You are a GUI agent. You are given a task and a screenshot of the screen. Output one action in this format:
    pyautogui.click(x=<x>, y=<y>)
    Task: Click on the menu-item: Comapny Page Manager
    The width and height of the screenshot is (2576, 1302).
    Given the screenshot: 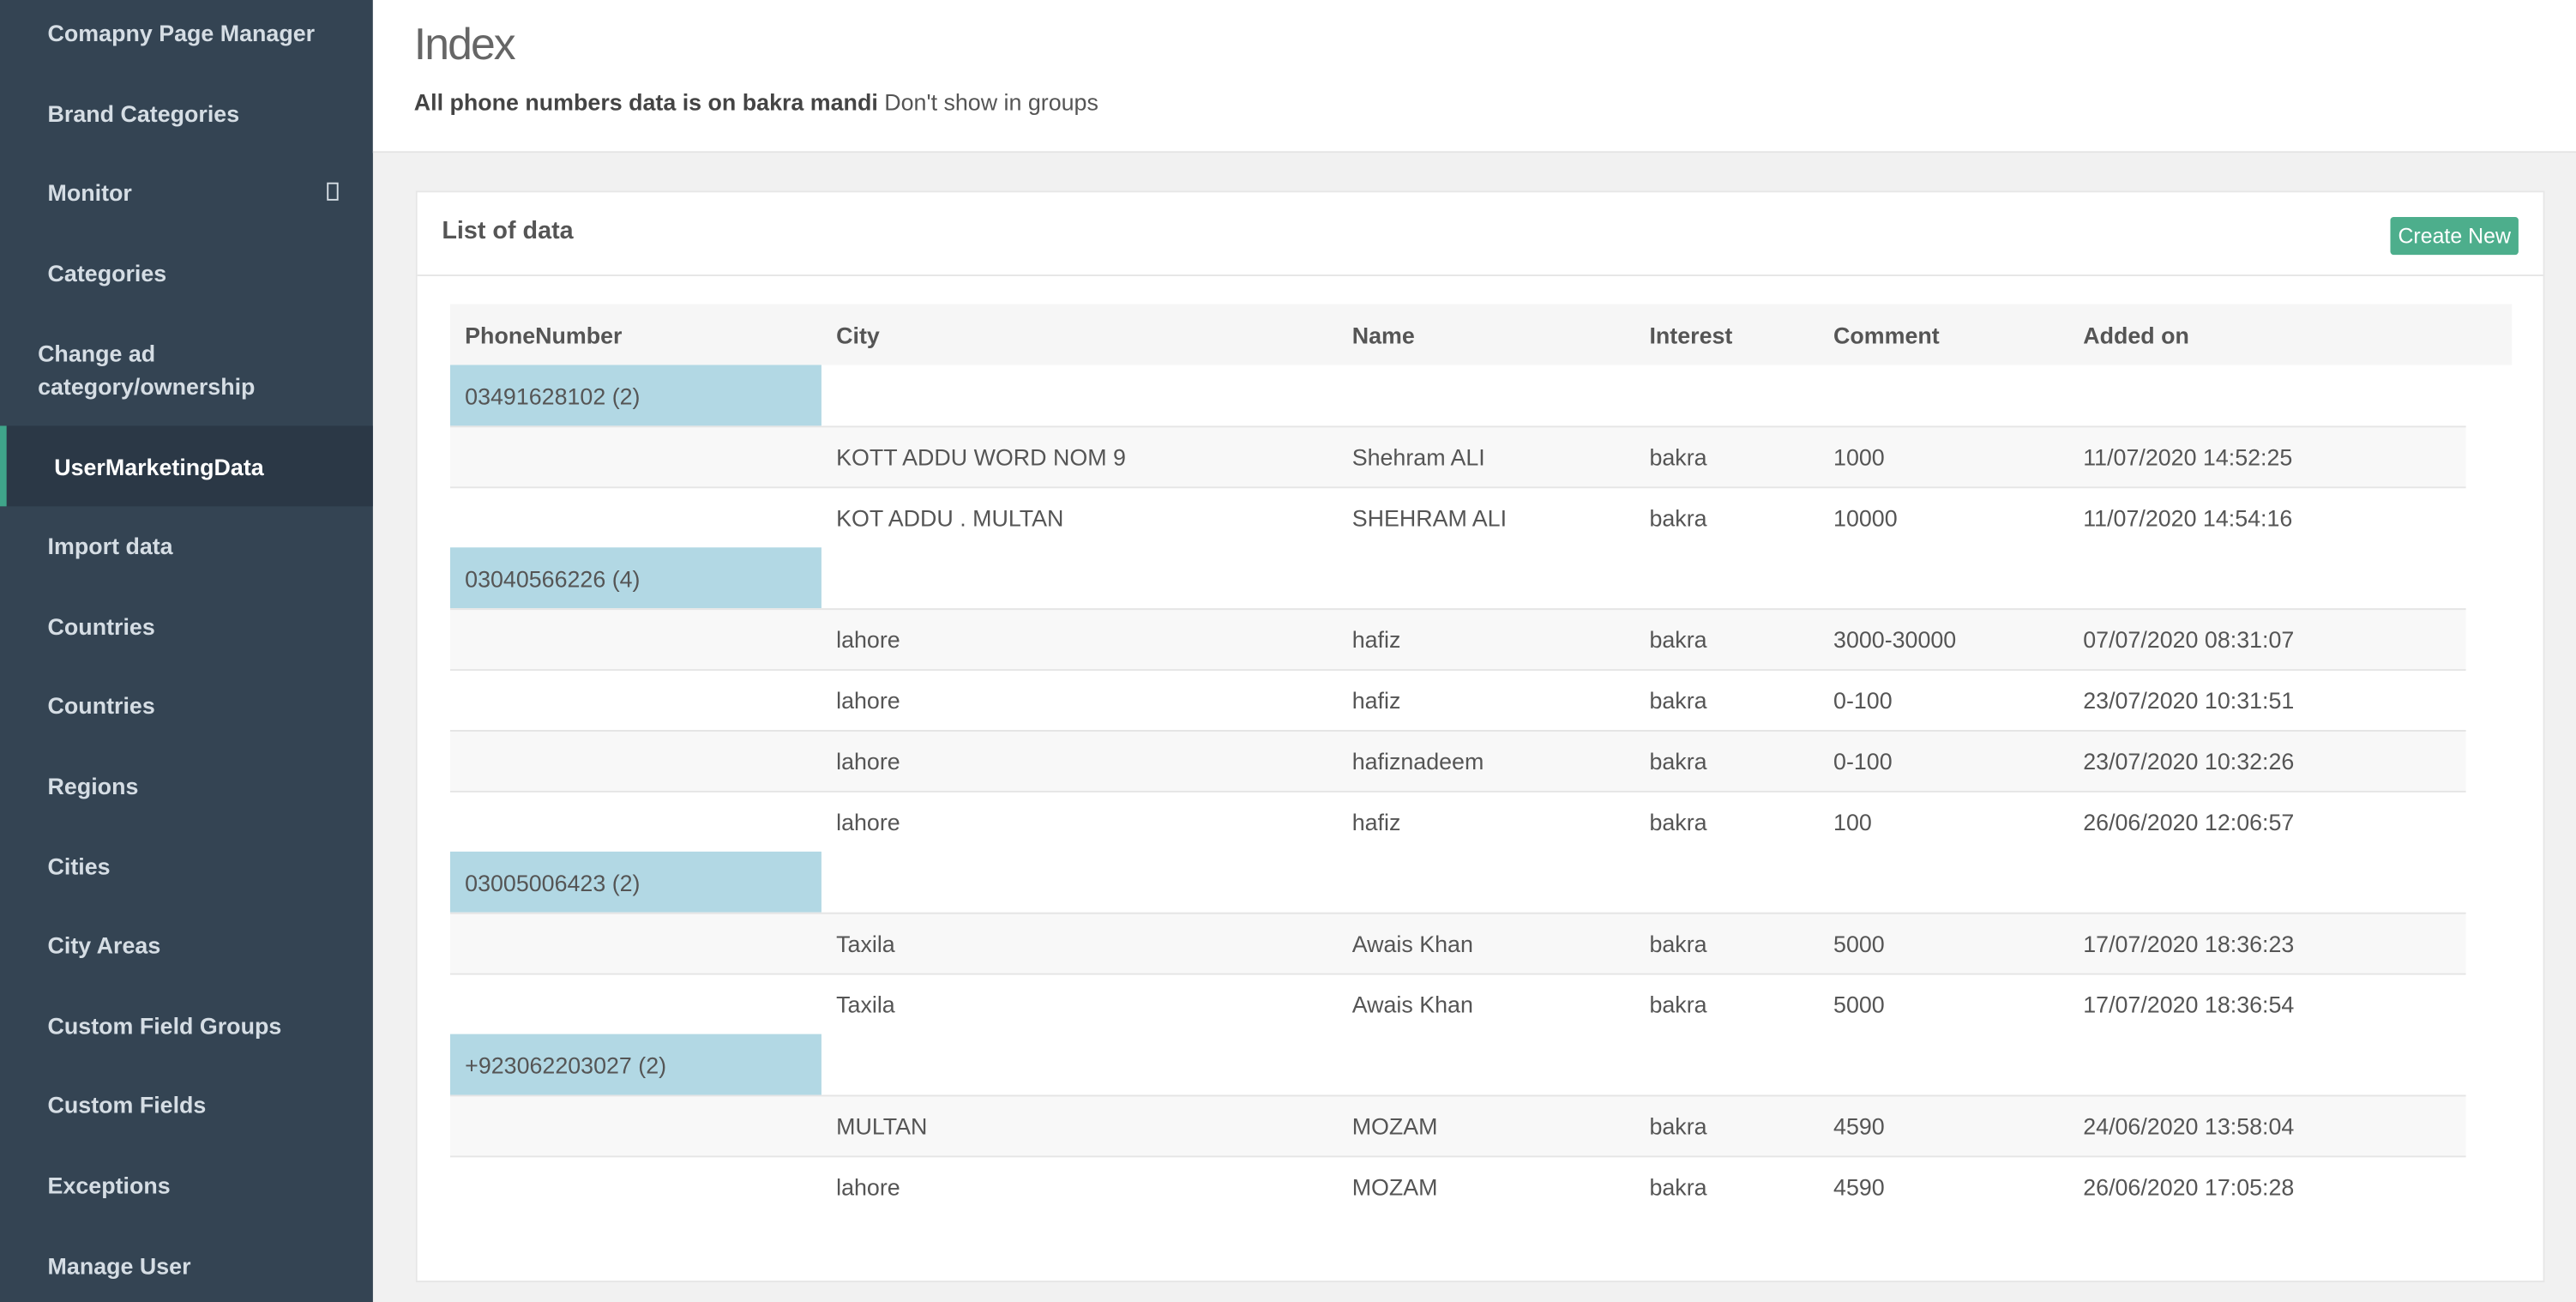 What is the action you would take?
    pyautogui.click(x=181, y=33)
    